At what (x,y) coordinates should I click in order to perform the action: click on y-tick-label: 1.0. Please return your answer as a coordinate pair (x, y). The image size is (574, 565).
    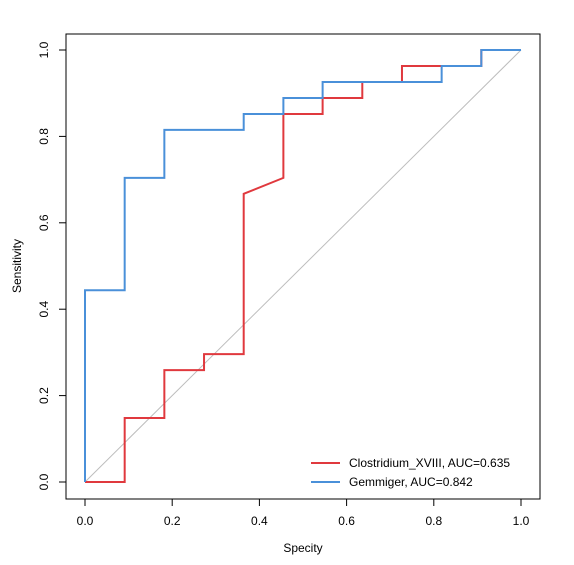
    Looking at the image, I should click on (44, 49).